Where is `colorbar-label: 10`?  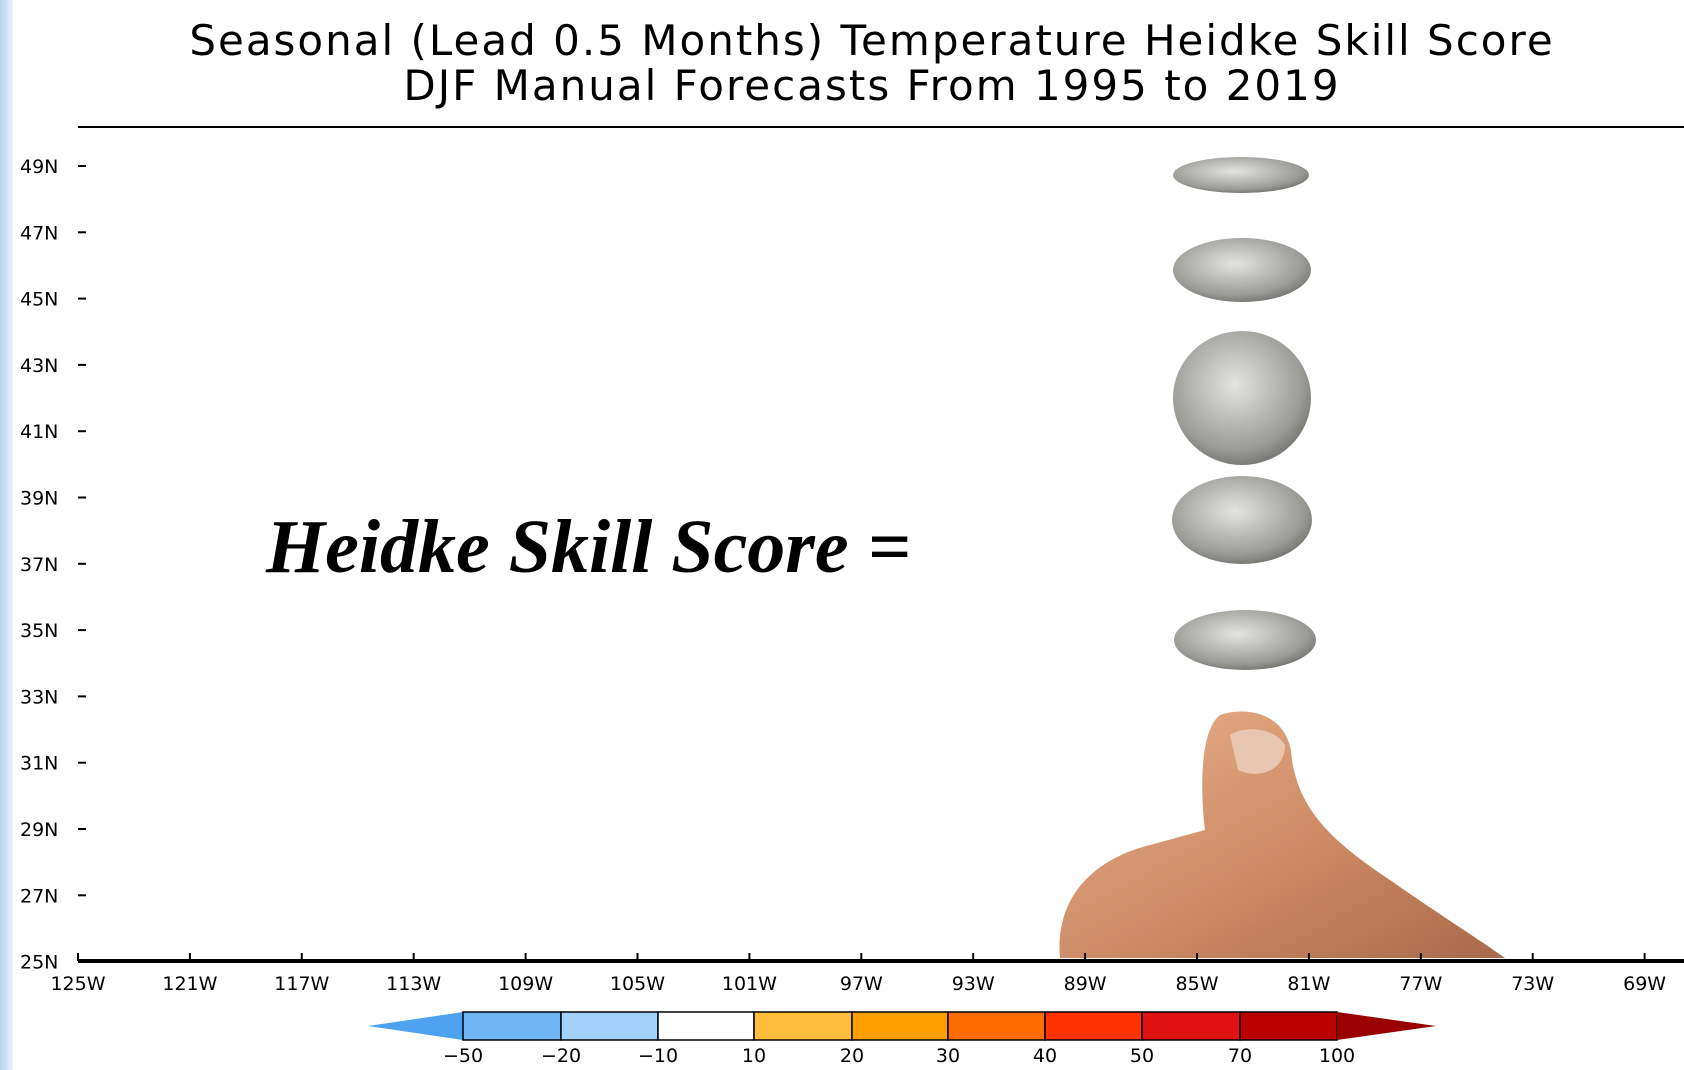 colorbar-label: 10 is located at coordinates (754, 1056).